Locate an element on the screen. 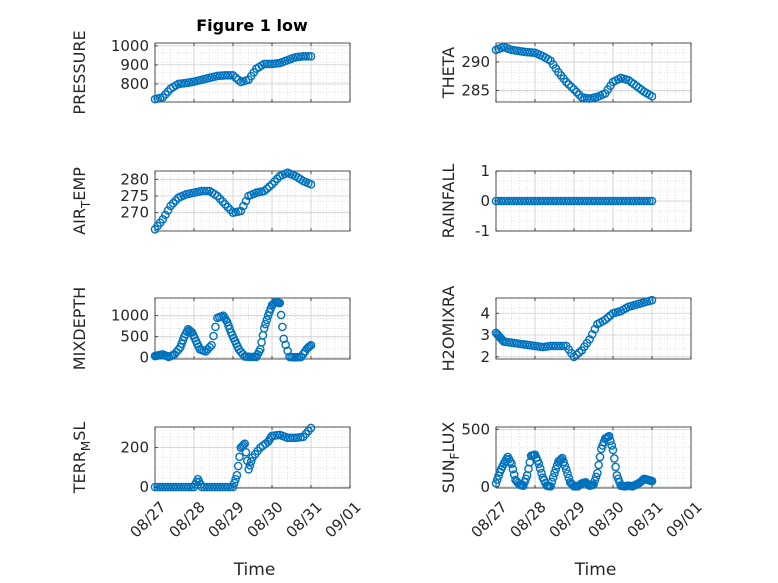 The height and width of the screenshot is (583, 778). y-tick-label: 200 is located at coordinates (134, 448).